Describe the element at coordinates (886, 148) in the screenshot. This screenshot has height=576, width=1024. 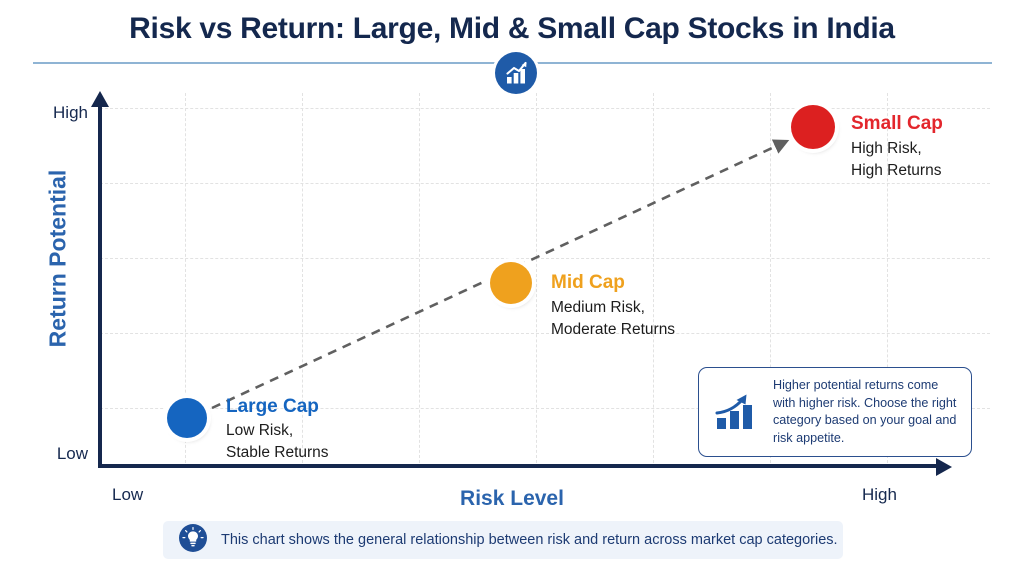
I see `point-description-line1: High Risk,` at that location.